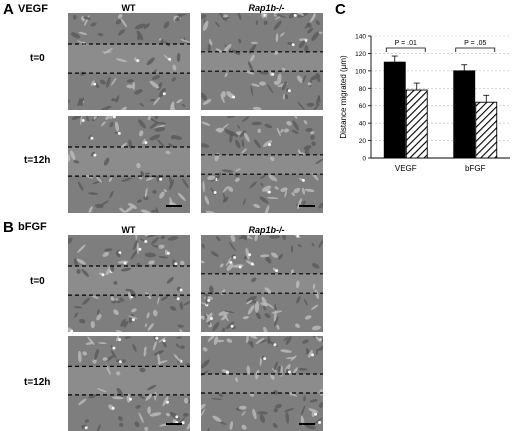  I want to click on panel-a-row-t12: t=12h, so click(37, 160).